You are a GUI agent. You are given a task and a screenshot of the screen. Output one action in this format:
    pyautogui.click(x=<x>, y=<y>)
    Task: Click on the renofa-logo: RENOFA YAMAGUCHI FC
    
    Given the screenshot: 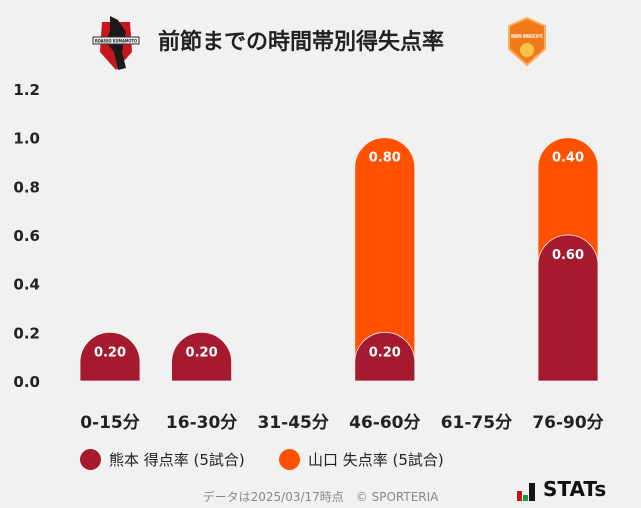 What is the action you would take?
    pyautogui.click(x=527, y=42)
    